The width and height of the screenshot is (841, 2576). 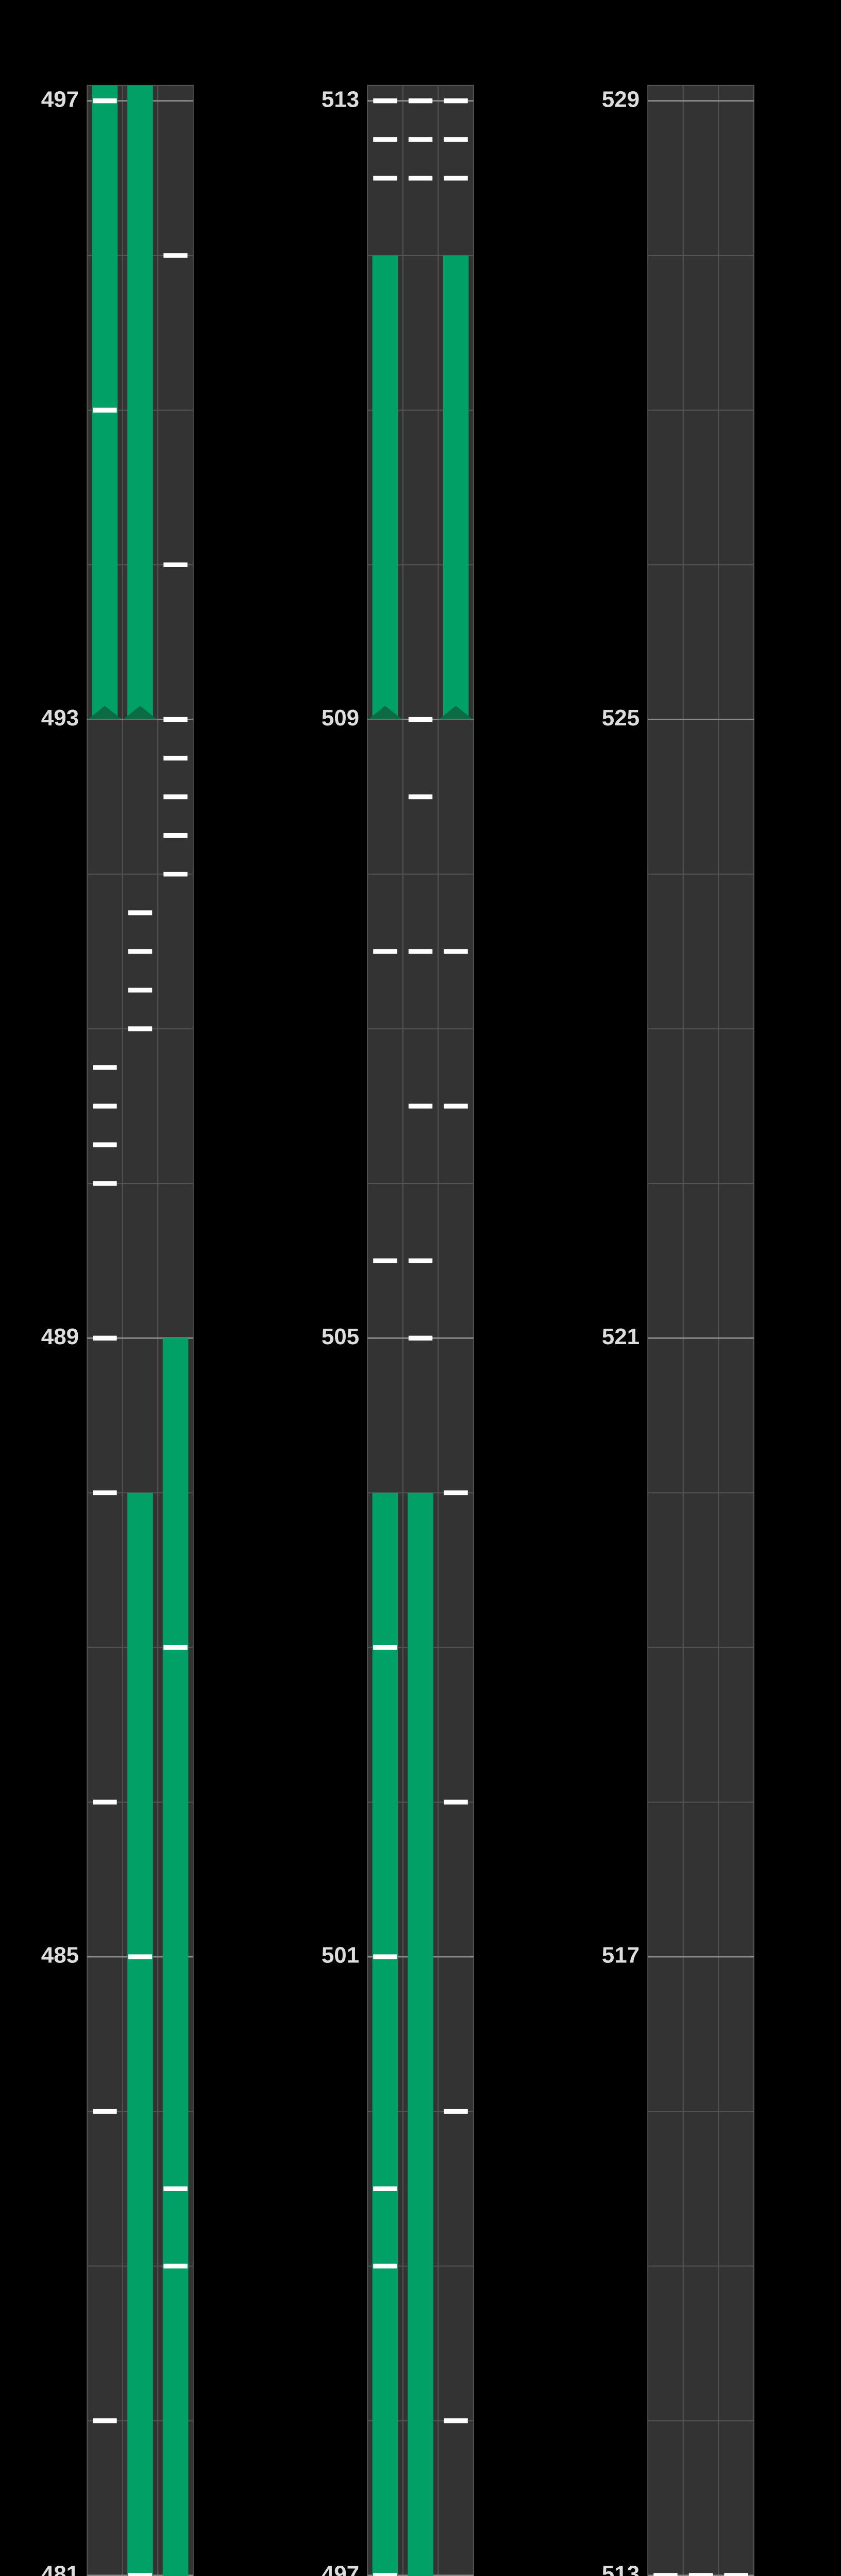 I want to click on measure-label: 521, so click(x=621, y=1337).